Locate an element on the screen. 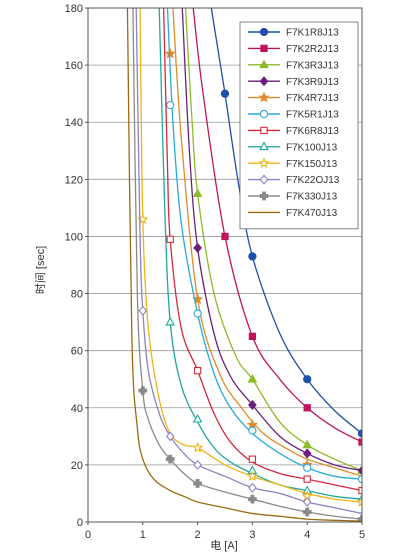 The height and width of the screenshot is (560, 420). legend-item-7: F7K100J13 is located at coordinates (293, 147).